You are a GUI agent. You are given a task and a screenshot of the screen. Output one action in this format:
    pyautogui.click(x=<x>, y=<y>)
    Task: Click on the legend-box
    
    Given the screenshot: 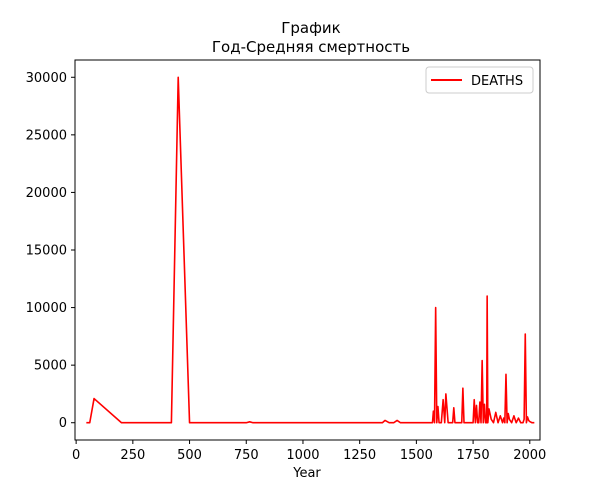 What is the action you would take?
    pyautogui.click(x=479, y=80)
    